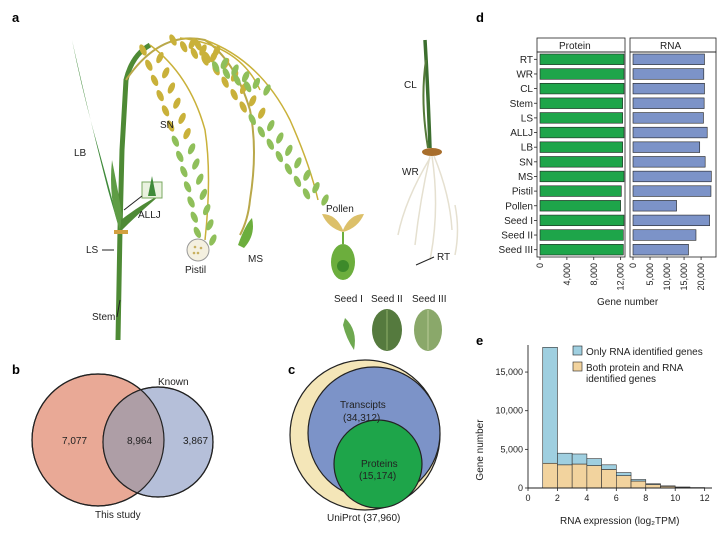 This screenshot has height=538, width=727. I want to click on d-rna-tick: 15,000, so click(684, 277).